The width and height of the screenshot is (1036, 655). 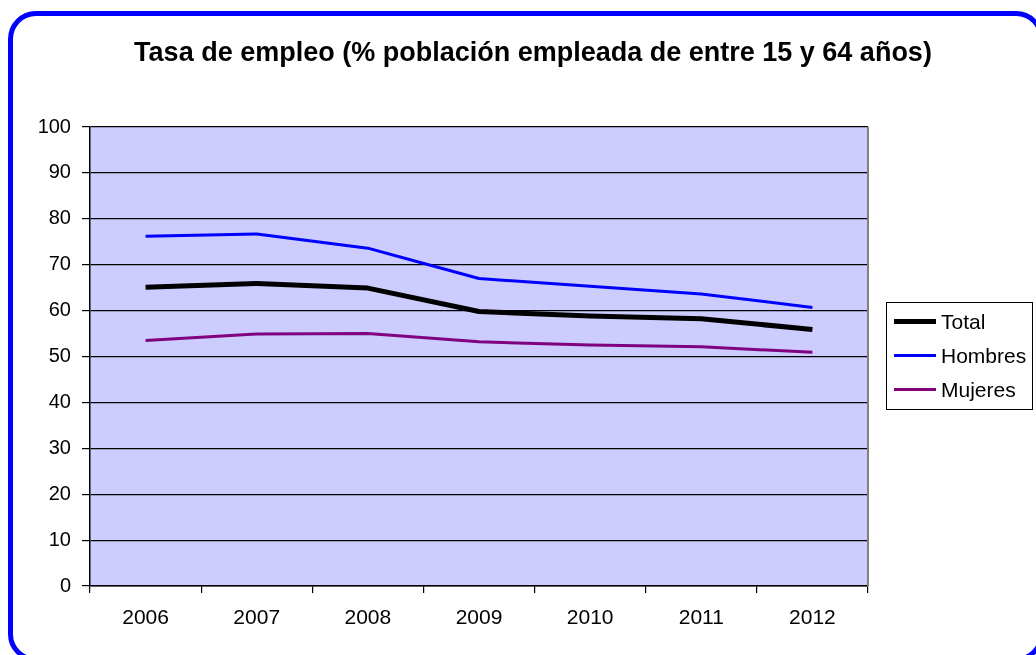 What do you see at coordinates (812, 617) in the screenshot?
I see `x-tick-label: 2012` at bounding box center [812, 617].